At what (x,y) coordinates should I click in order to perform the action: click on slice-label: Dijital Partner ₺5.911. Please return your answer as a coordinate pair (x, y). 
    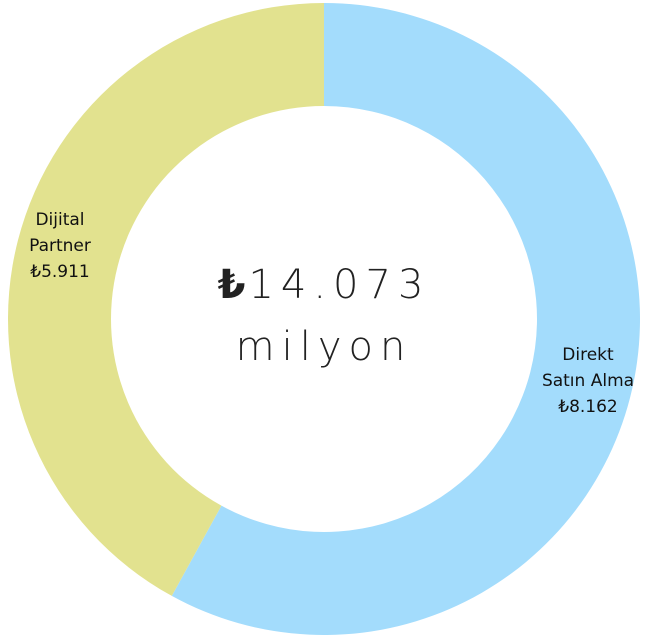
    Looking at the image, I should click on (60, 246).